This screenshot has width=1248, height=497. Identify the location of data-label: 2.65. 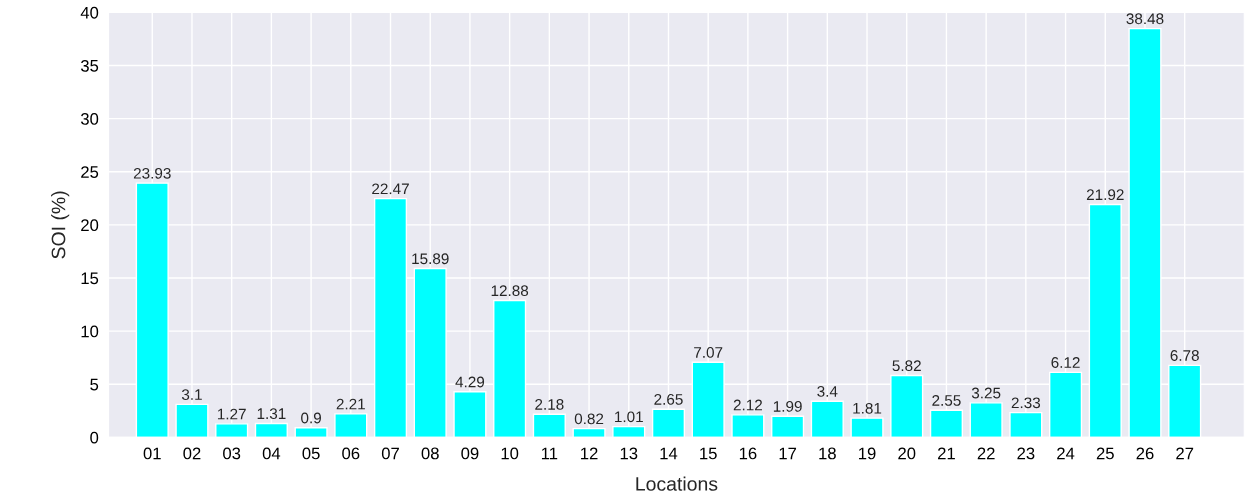
(668, 399).